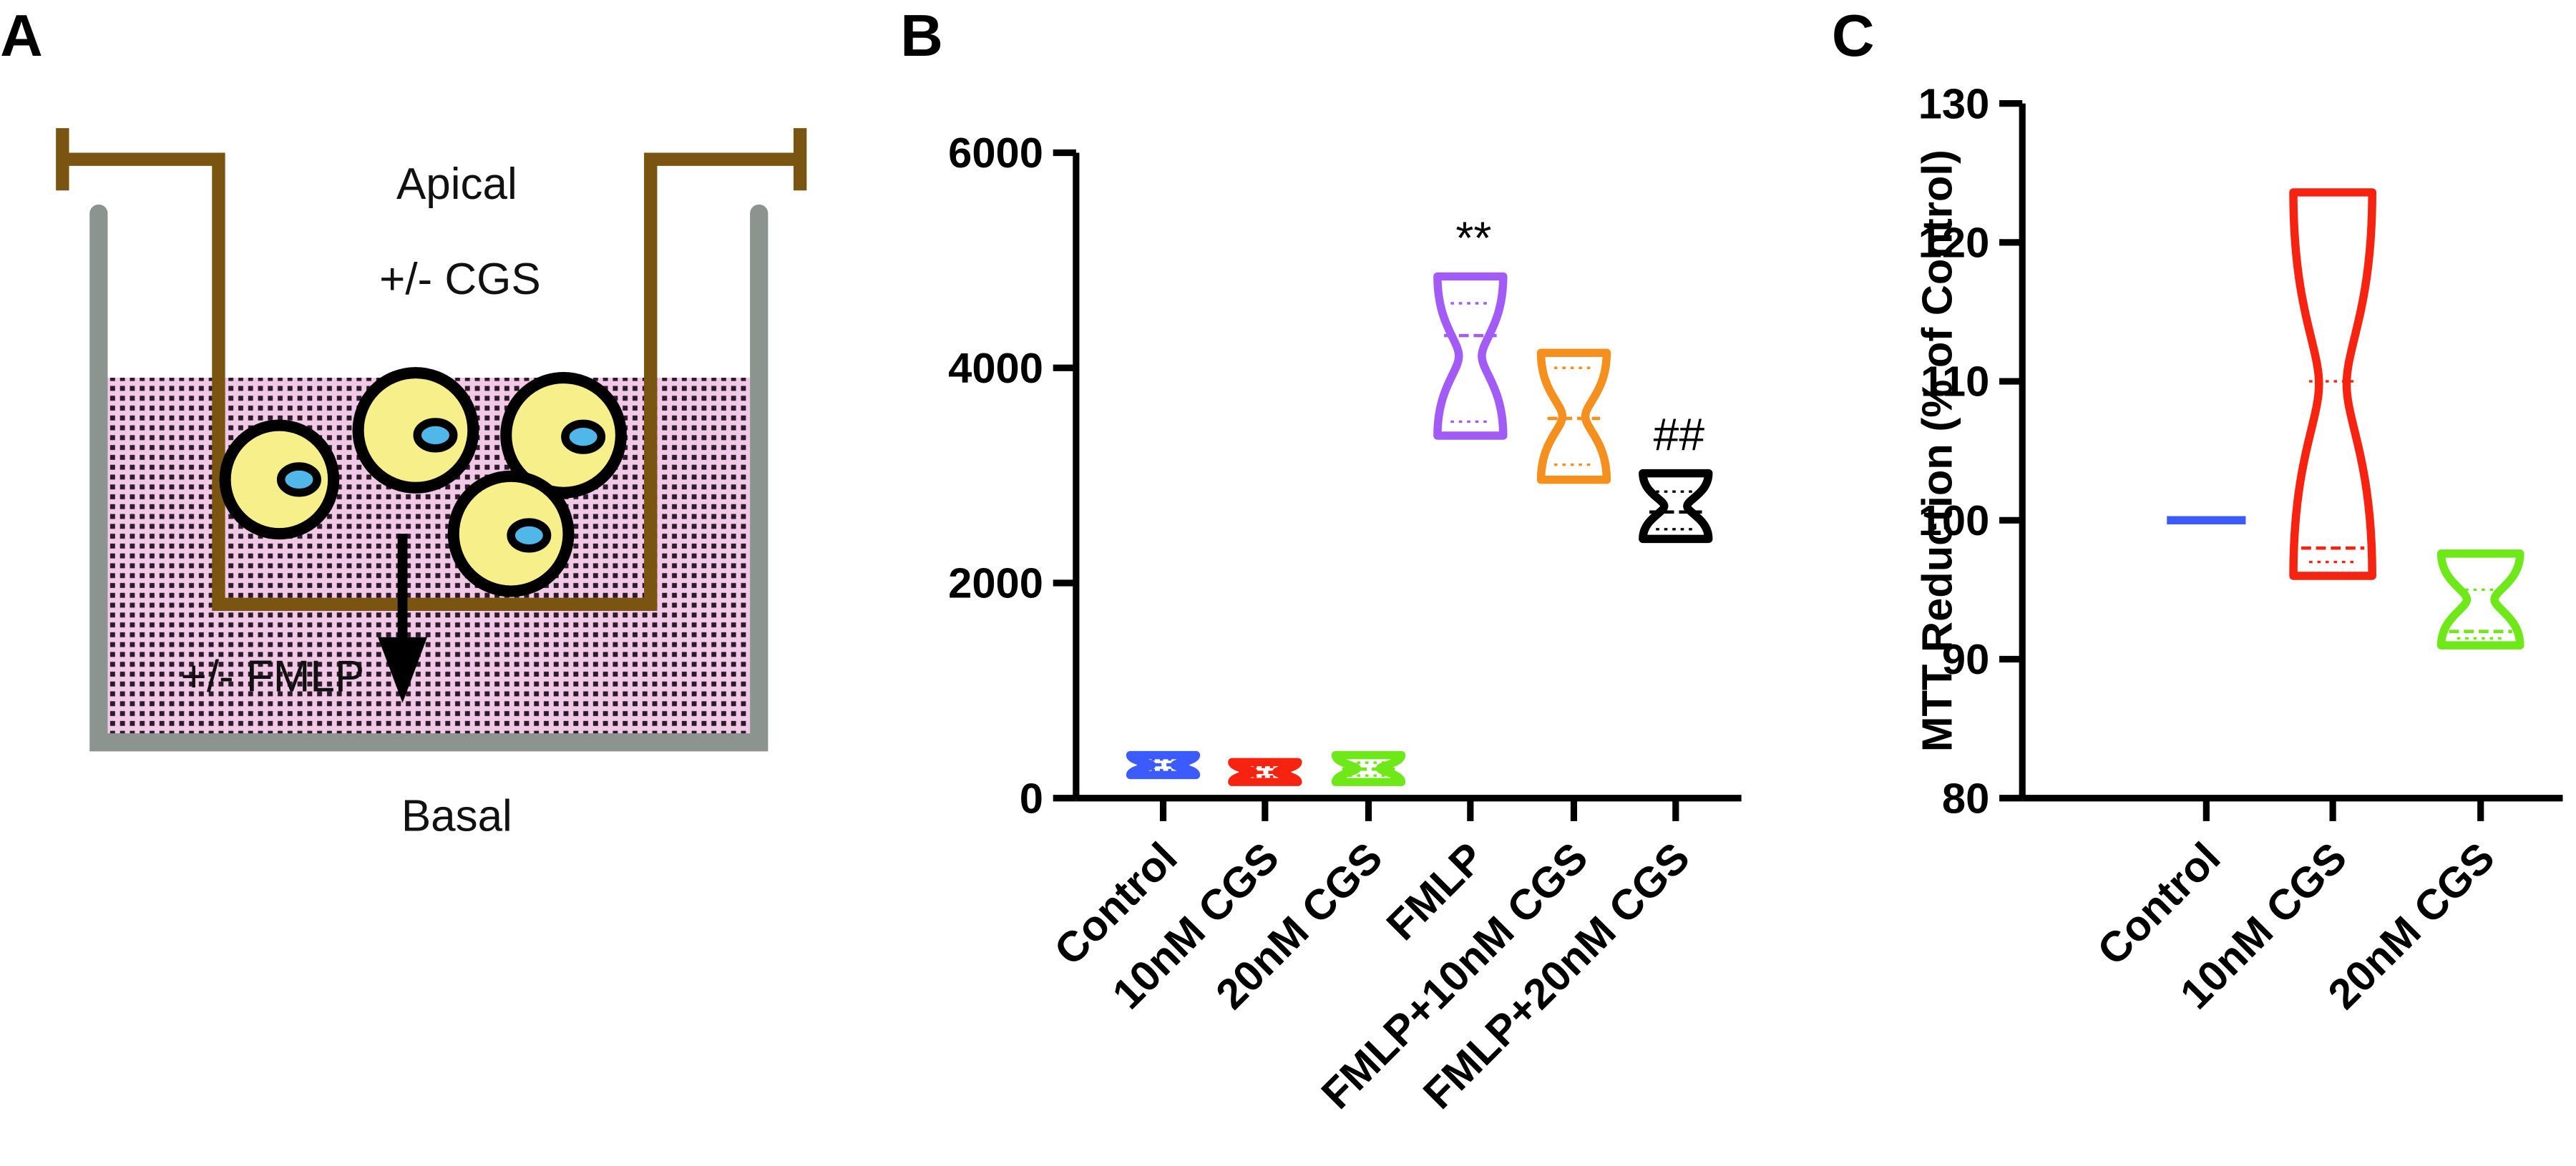  Describe the element at coordinates (995, 153) in the screenshot. I see `y-tick-label: 6000` at that location.